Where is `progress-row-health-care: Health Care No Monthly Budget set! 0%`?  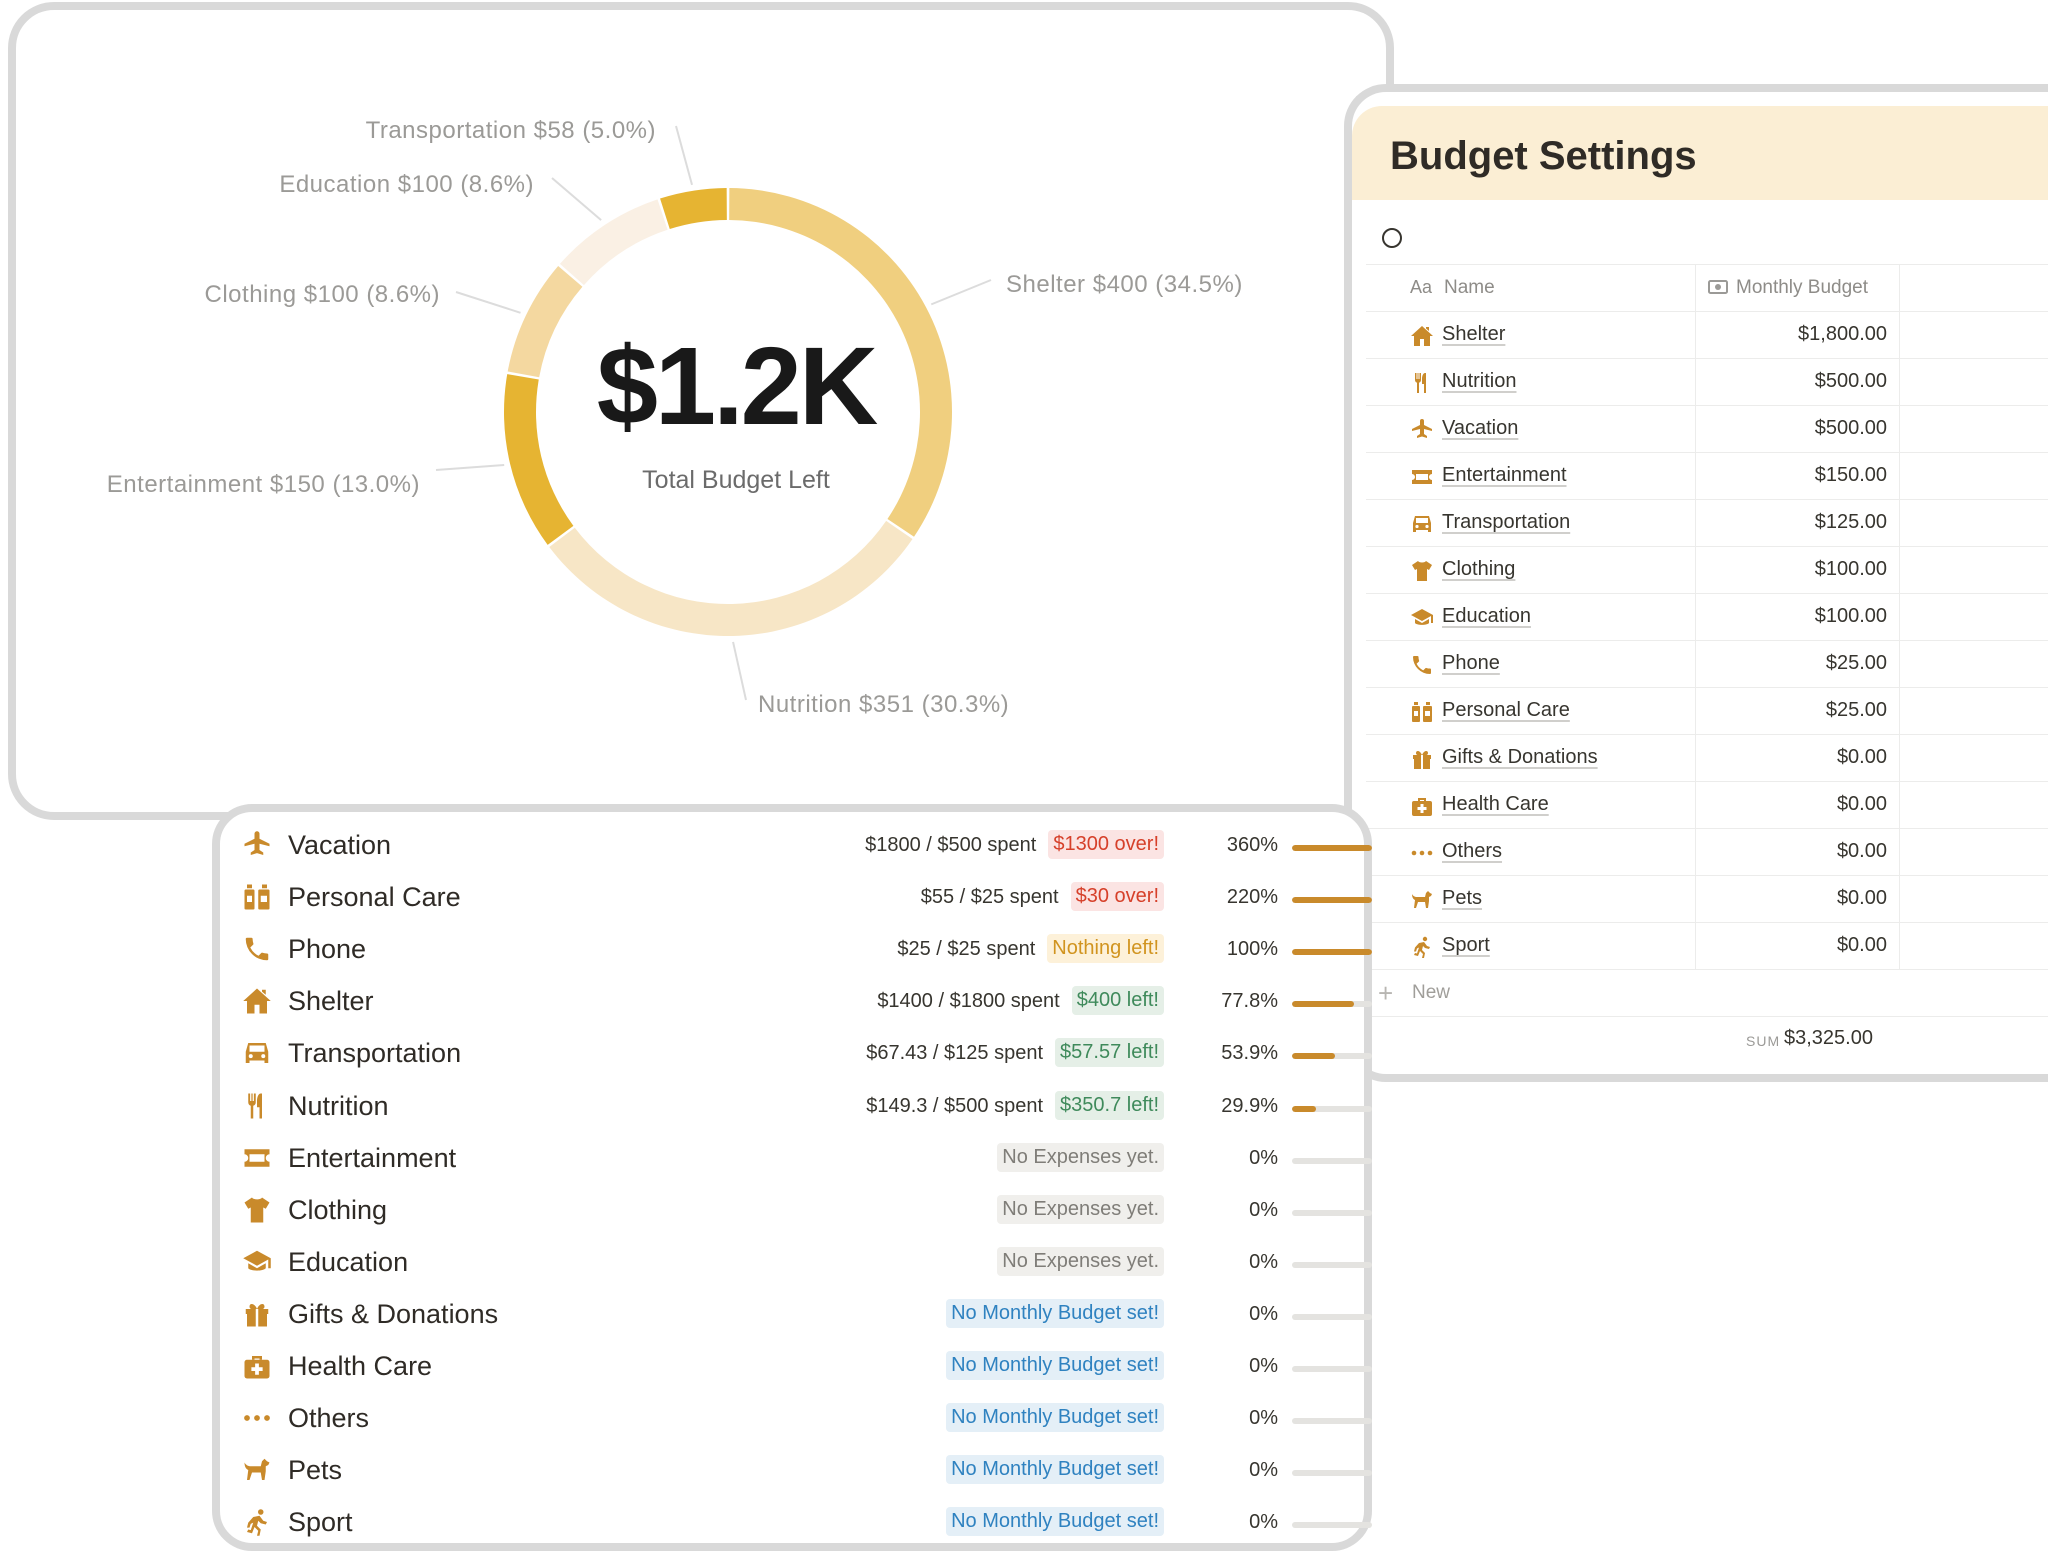
progress-row-health-care: Health Care No Monthly Budget set! 0% is located at coordinates (807, 1365).